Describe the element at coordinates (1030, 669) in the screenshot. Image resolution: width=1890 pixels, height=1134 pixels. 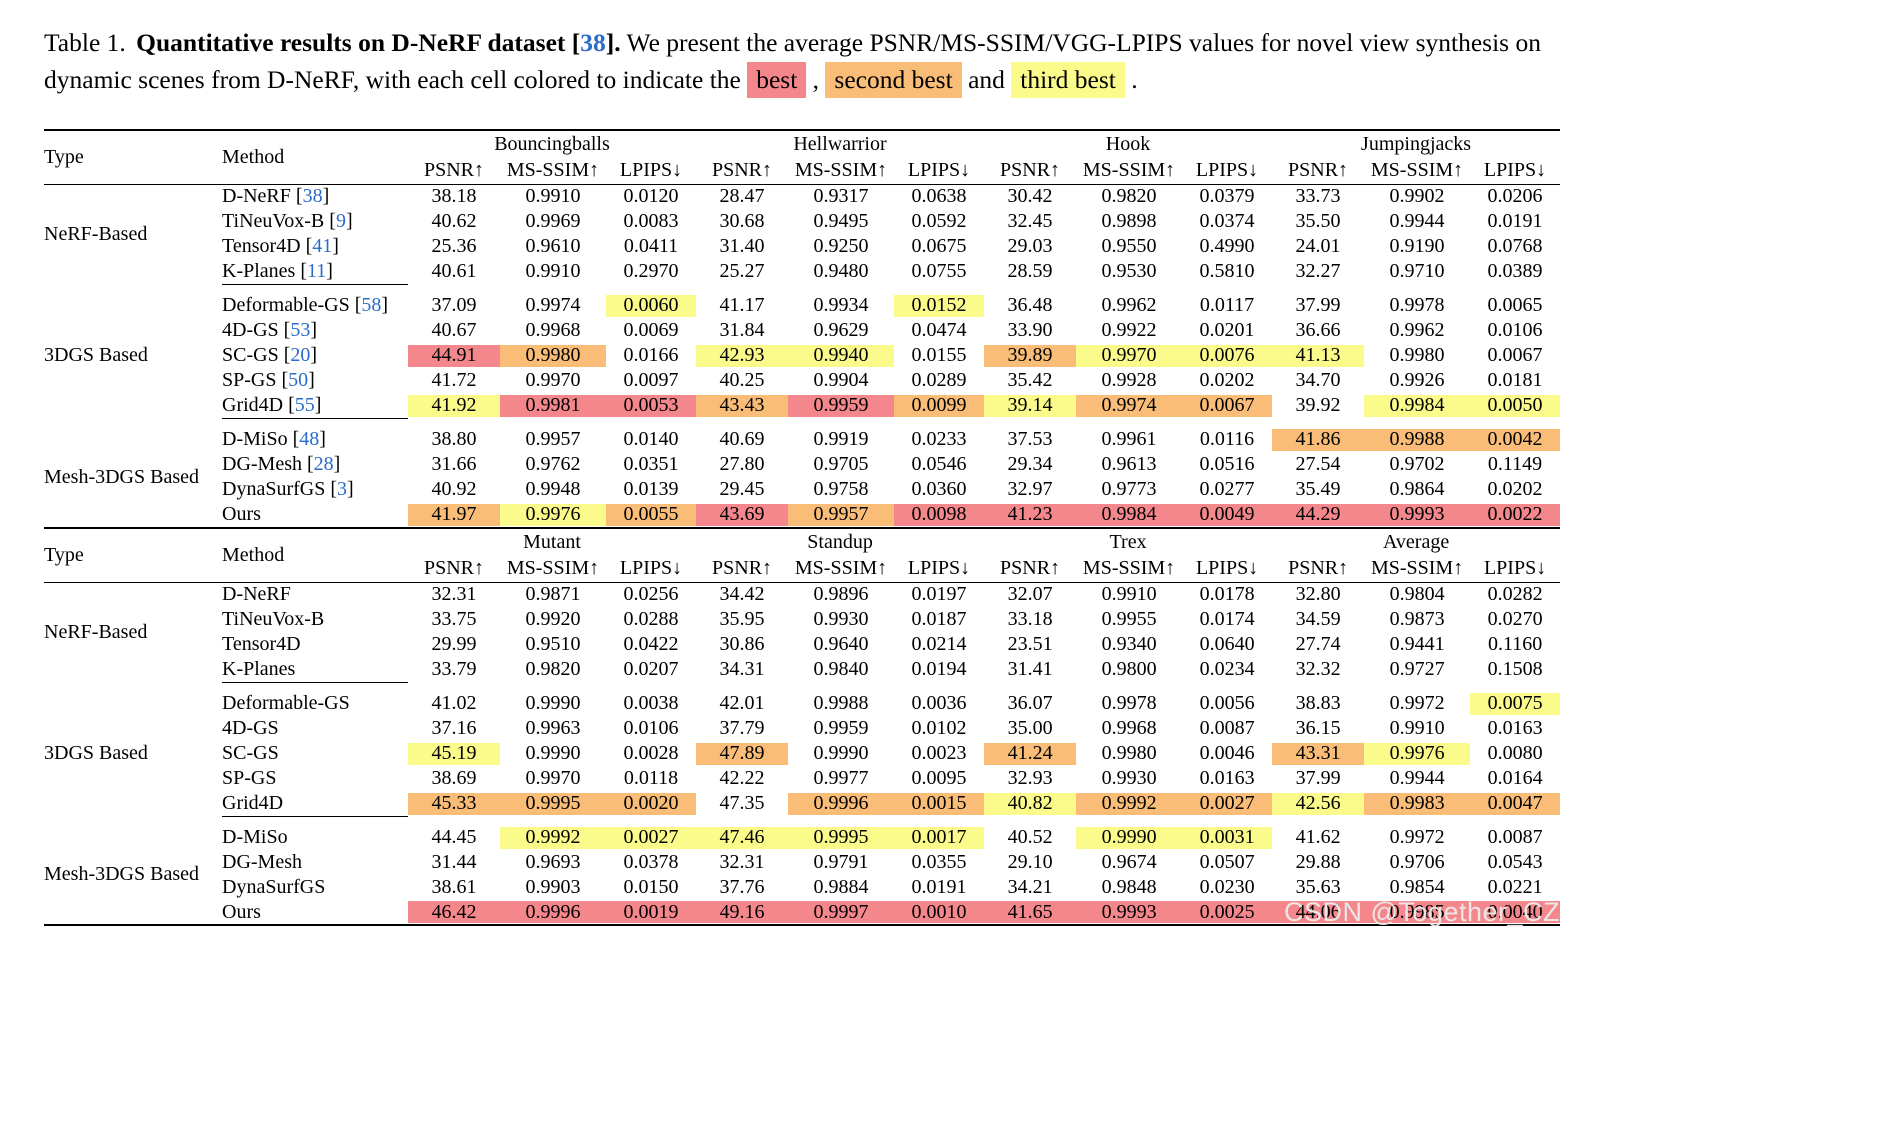
I see `value-cell: 31.41` at that location.